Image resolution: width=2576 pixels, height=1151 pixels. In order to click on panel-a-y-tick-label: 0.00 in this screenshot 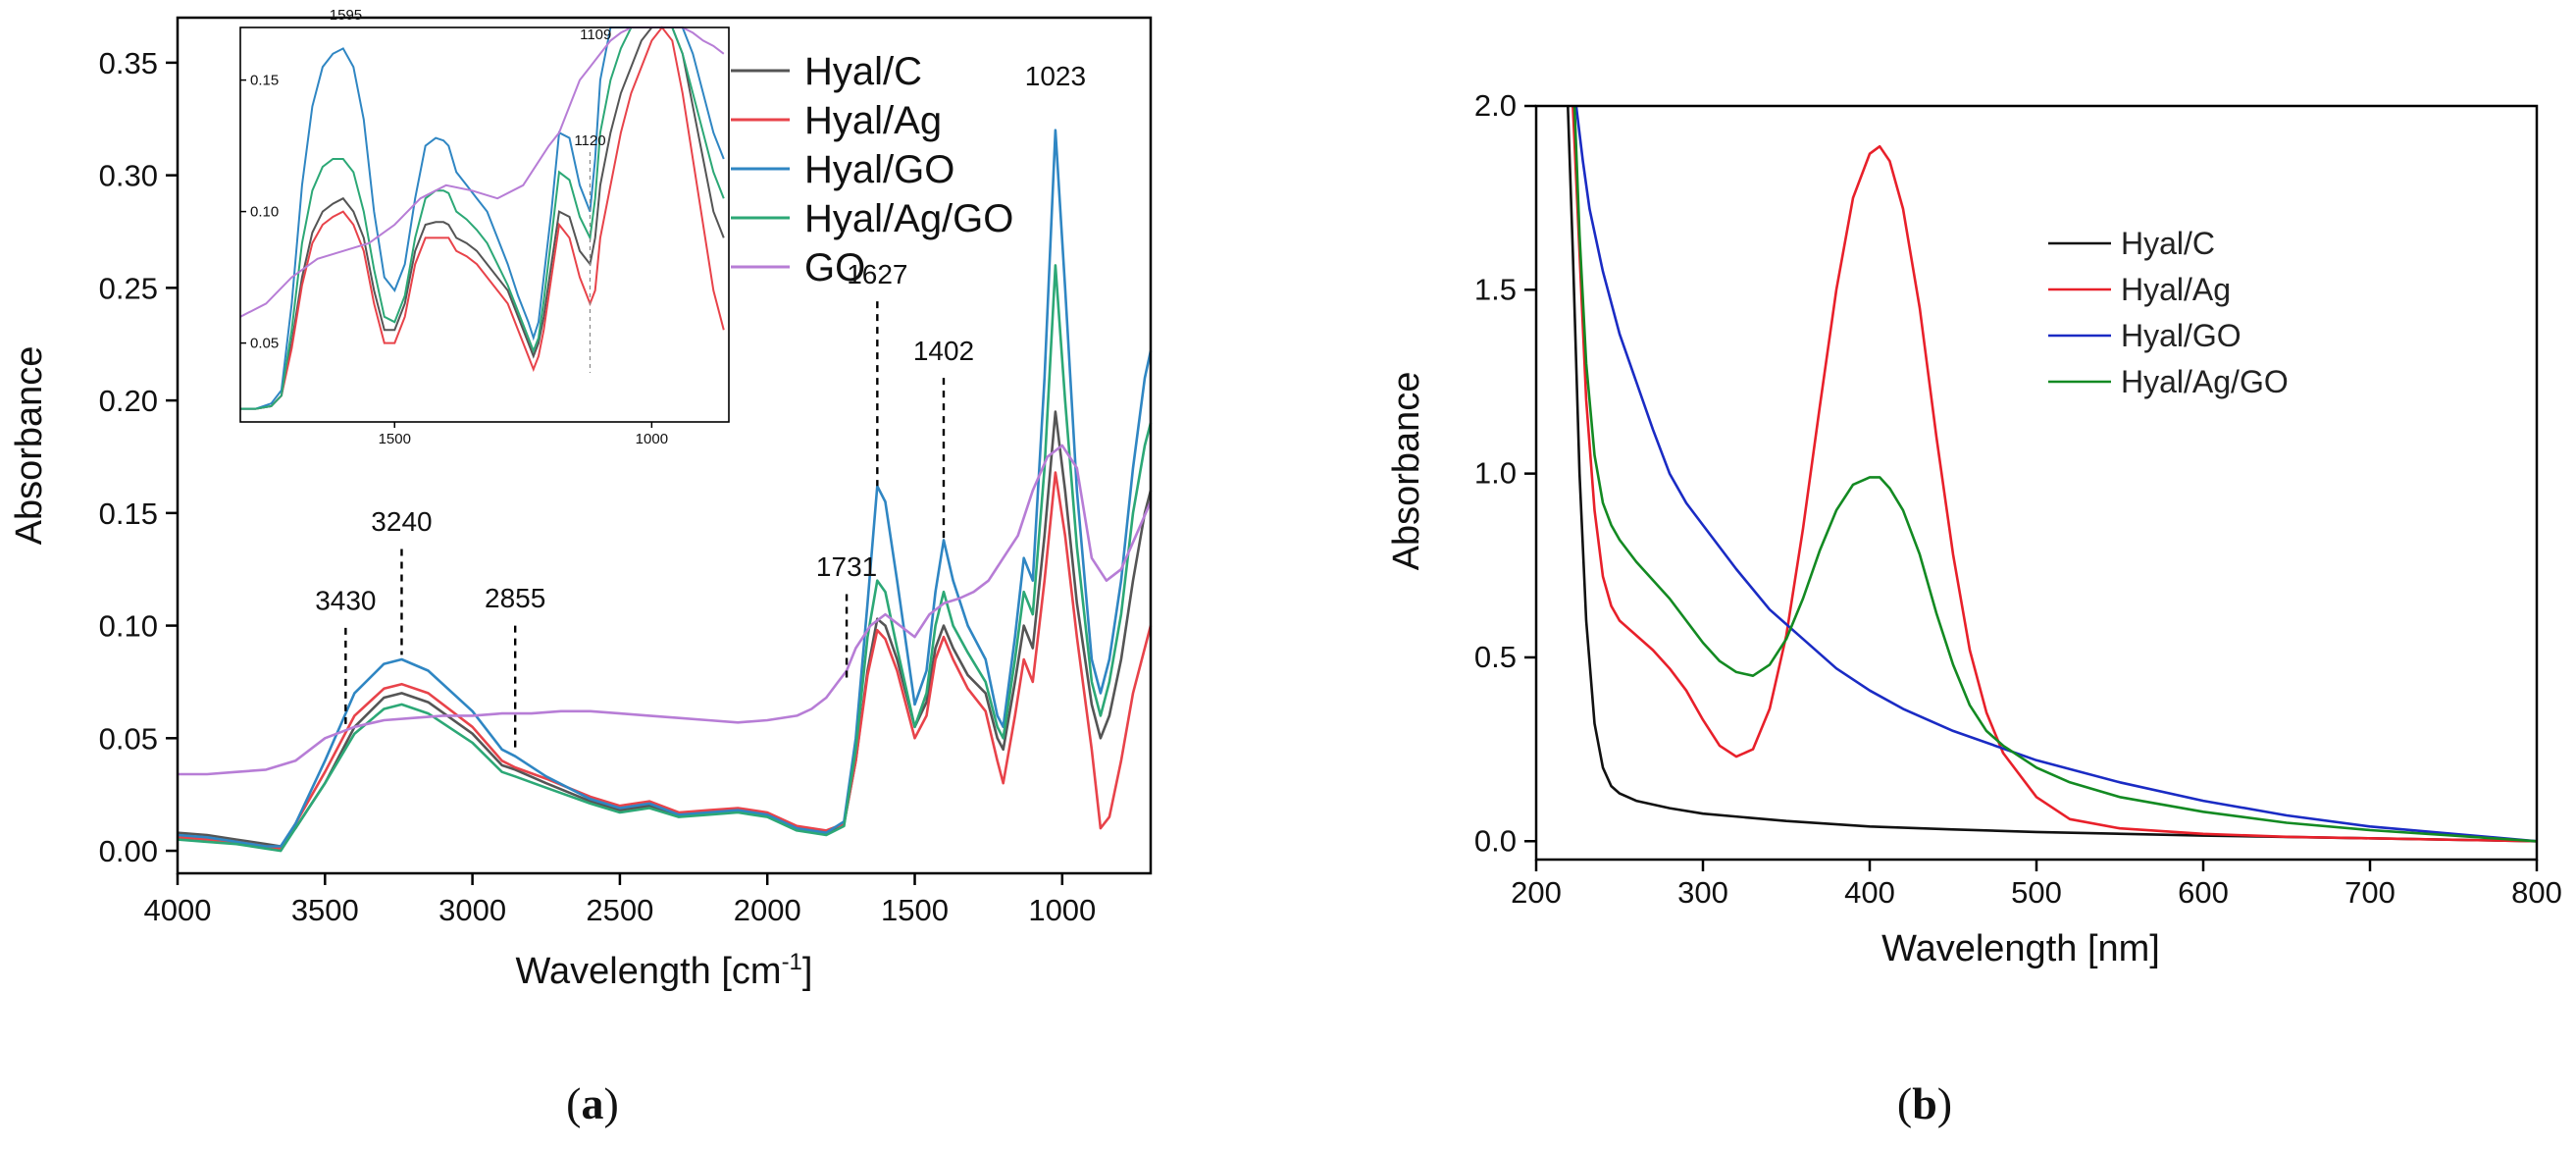, I will do `click(128, 851)`.